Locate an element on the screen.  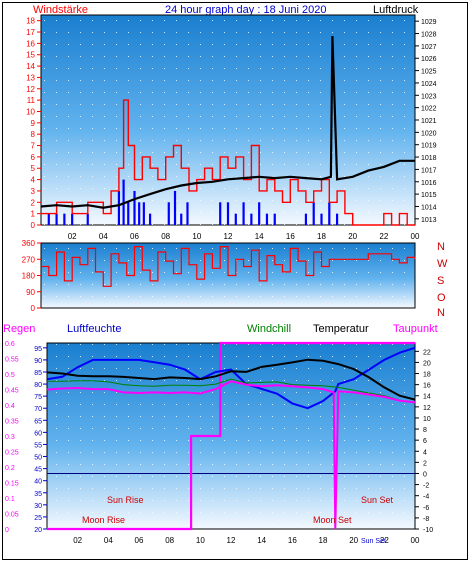
x-tick-label-p3-4: 10 is located at coordinates (200, 540).